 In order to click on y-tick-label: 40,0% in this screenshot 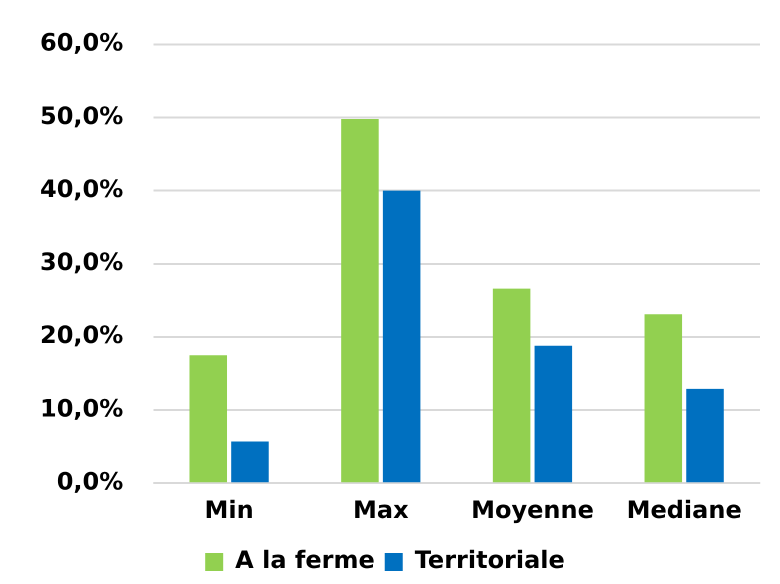, I will do `click(82, 188)`.